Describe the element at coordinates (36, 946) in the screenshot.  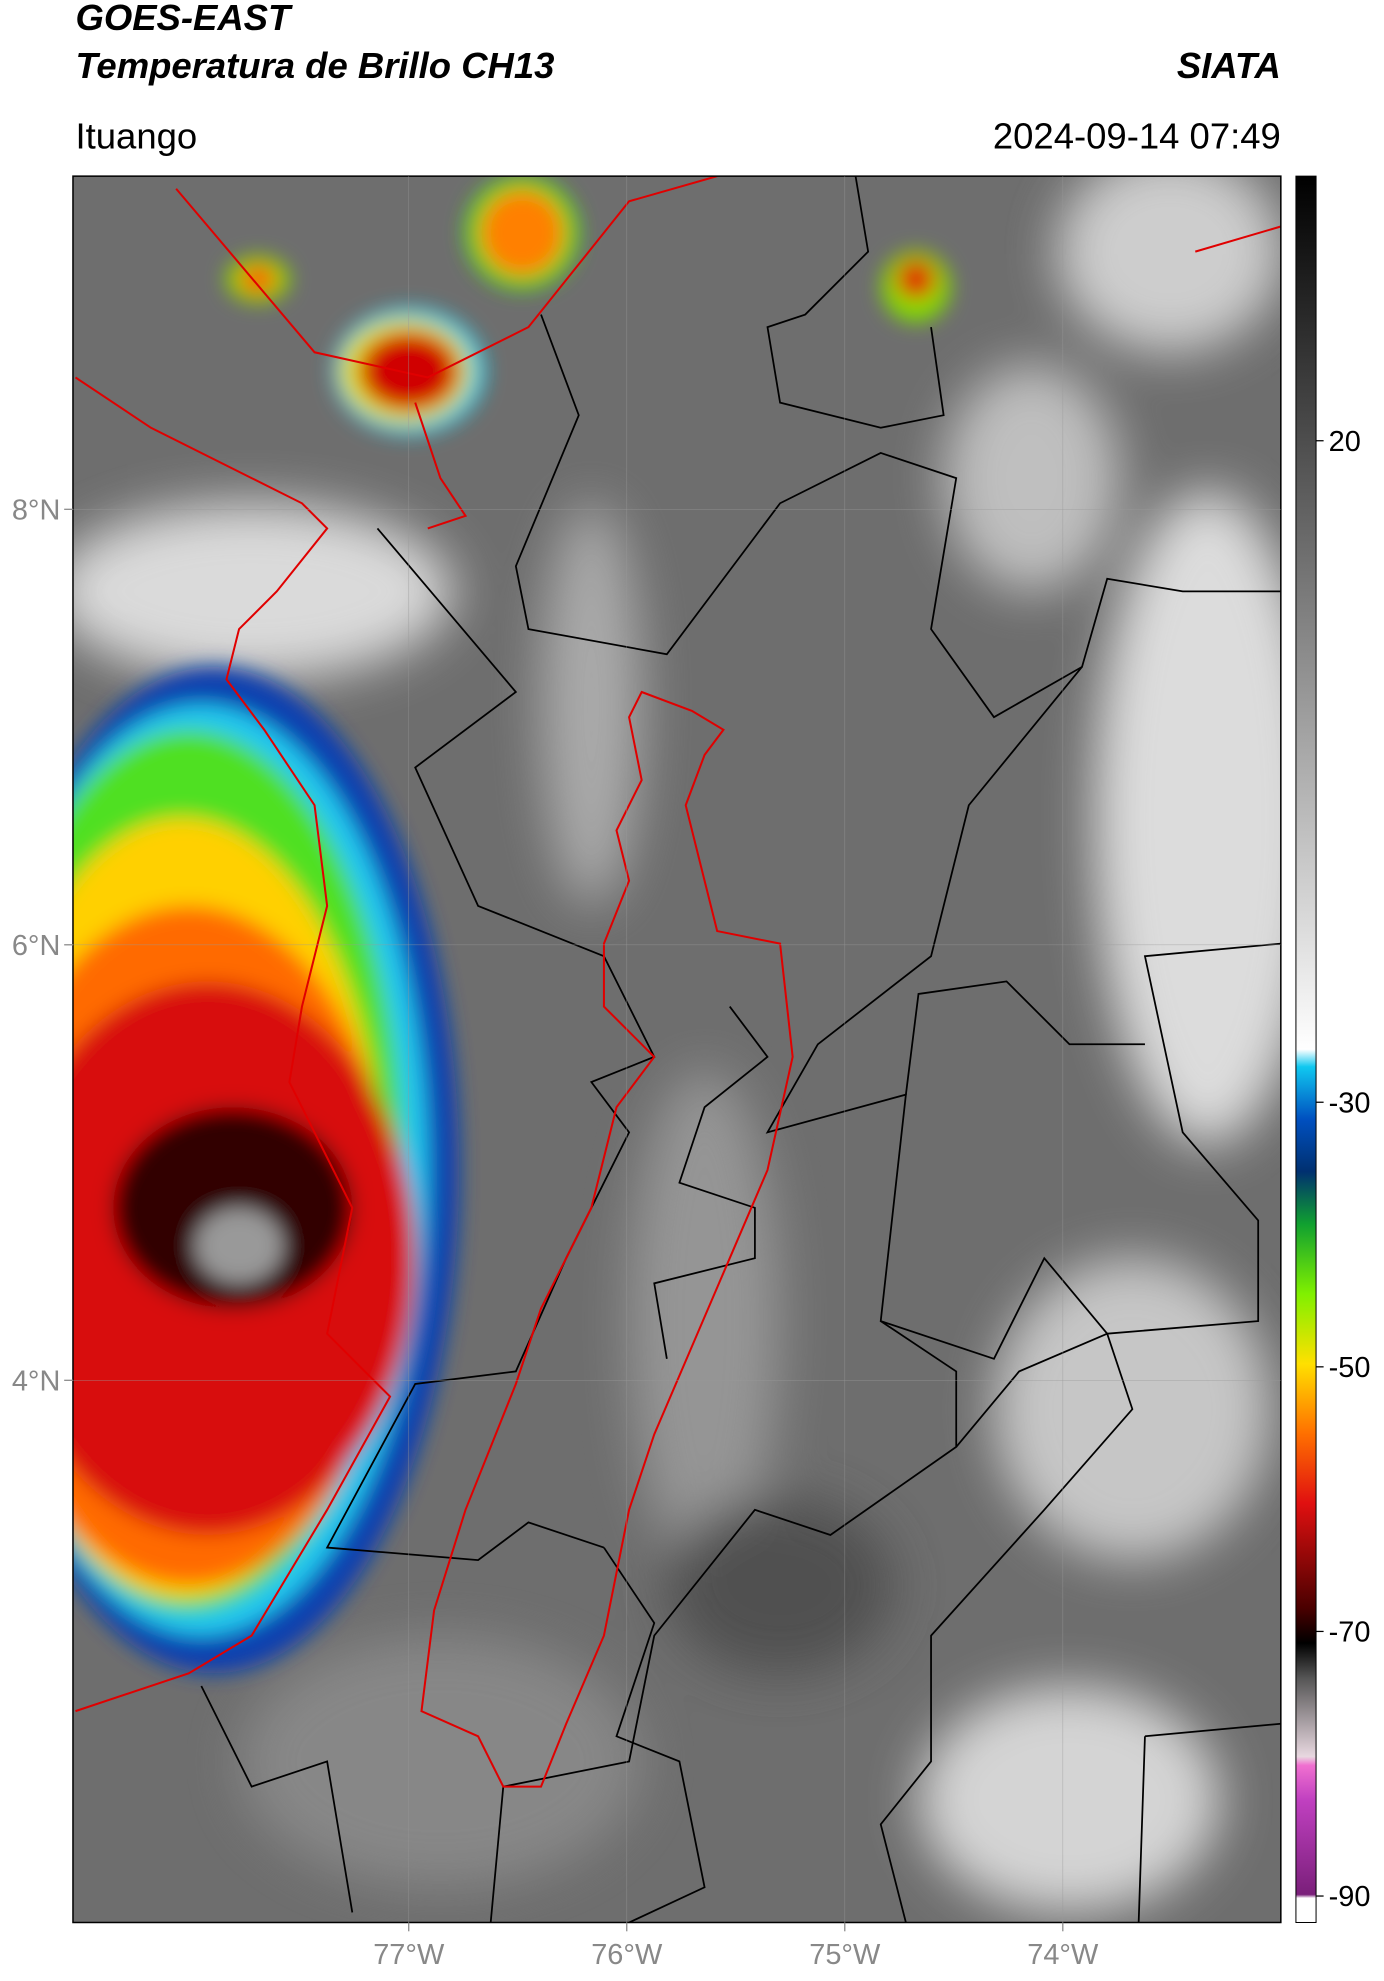
I see `y-tick-label: 6°N` at that location.